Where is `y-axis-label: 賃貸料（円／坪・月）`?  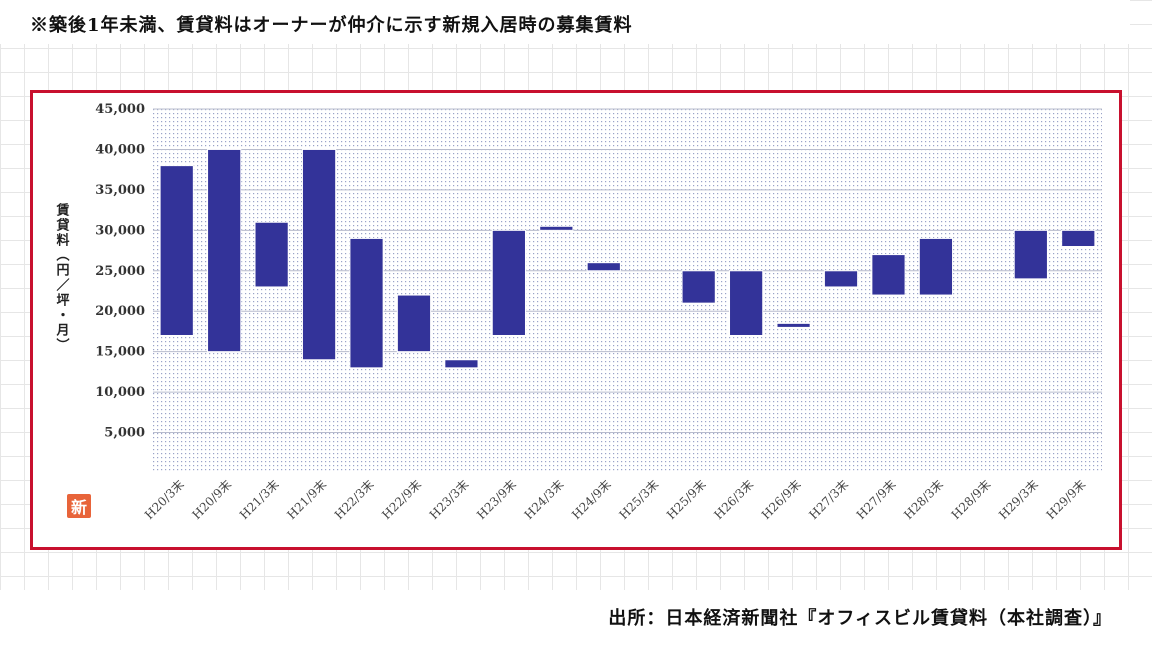 y-axis-label: 賃貸料（円／坪・月） is located at coordinates (62, 277).